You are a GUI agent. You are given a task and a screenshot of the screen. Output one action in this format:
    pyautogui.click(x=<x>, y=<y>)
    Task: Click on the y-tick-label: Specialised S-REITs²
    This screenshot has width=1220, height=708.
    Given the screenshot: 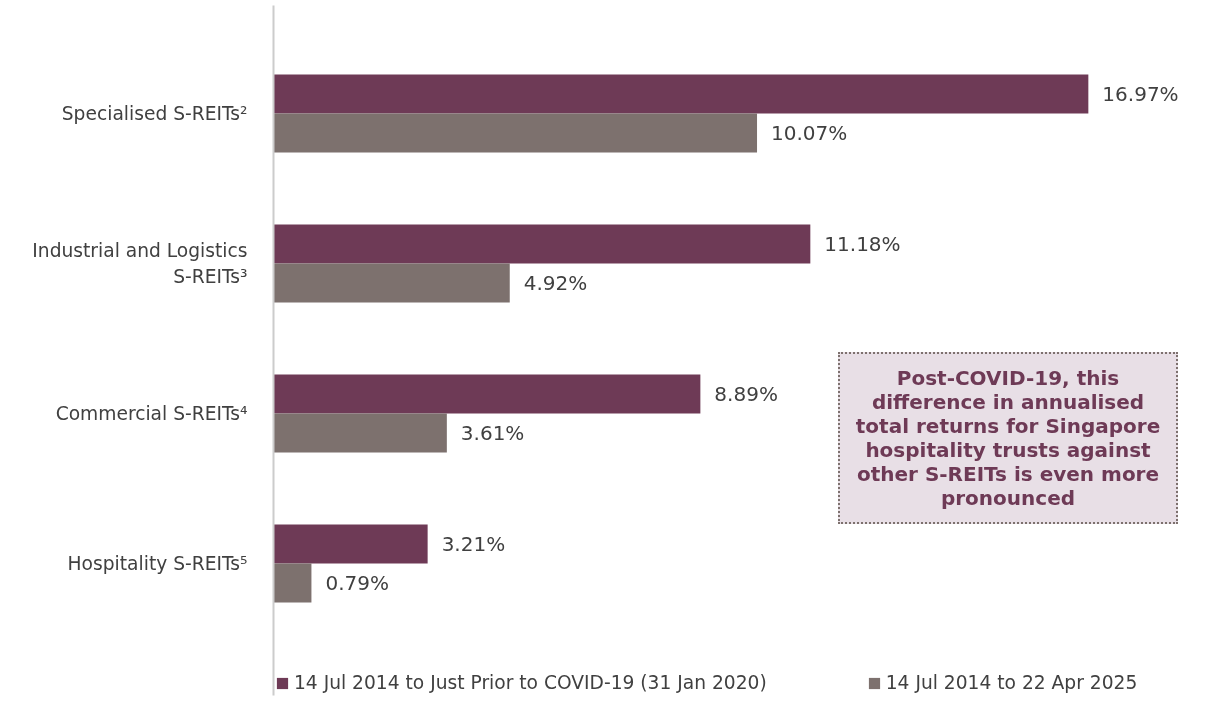 What is the action you would take?
    pyautogui.click(x=154, y=113)
    